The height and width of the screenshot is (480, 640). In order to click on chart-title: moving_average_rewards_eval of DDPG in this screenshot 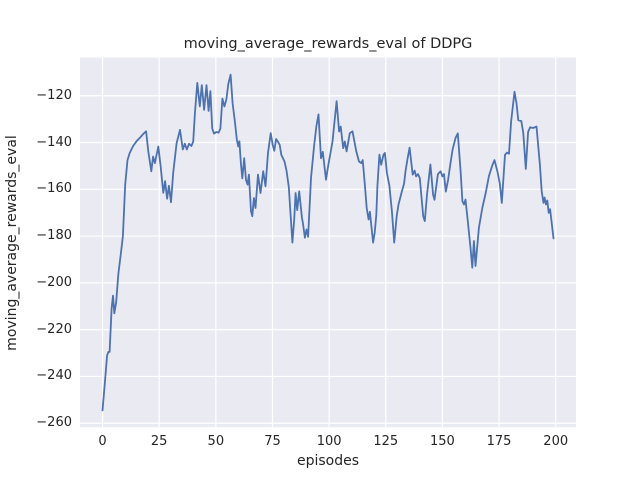, I will do `click(328, 44)`.